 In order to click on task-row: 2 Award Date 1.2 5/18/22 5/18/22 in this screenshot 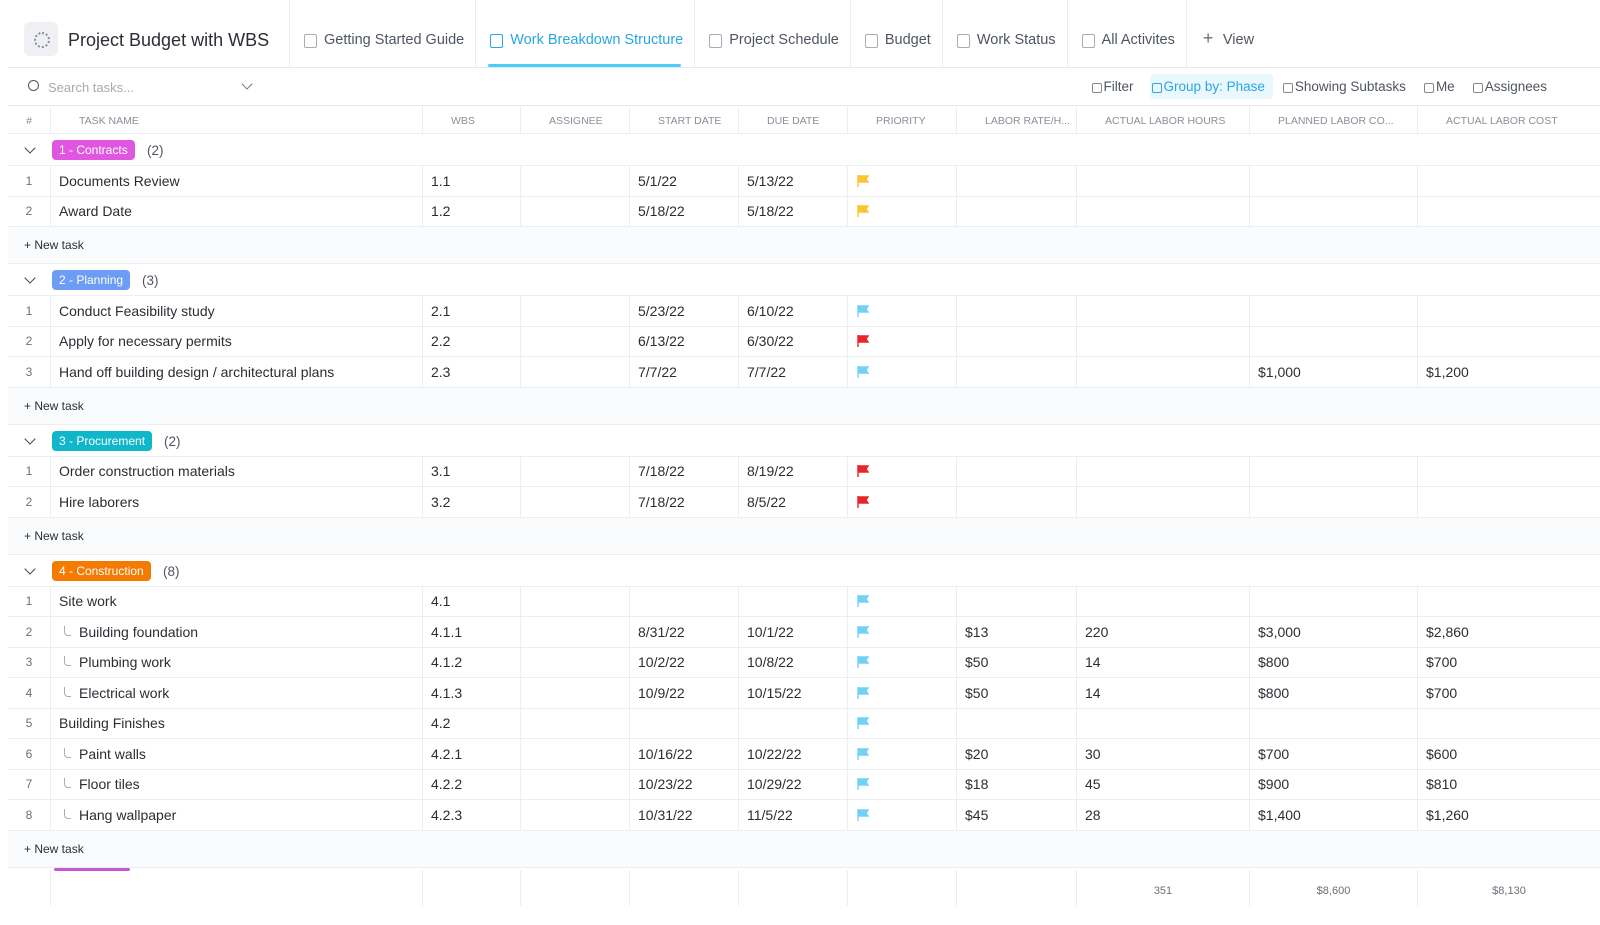, I will do `click(804, 211)`.